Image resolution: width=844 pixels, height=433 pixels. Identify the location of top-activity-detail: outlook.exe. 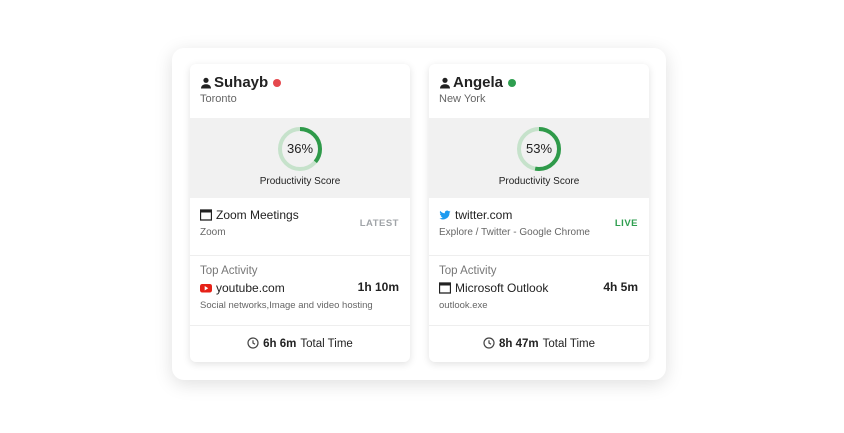
(463, 305).